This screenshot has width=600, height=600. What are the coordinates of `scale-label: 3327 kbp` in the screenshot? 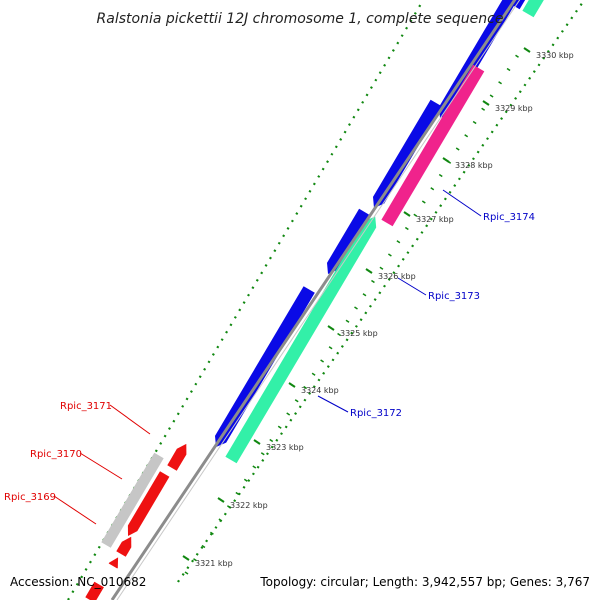 It's located at (435, 219).